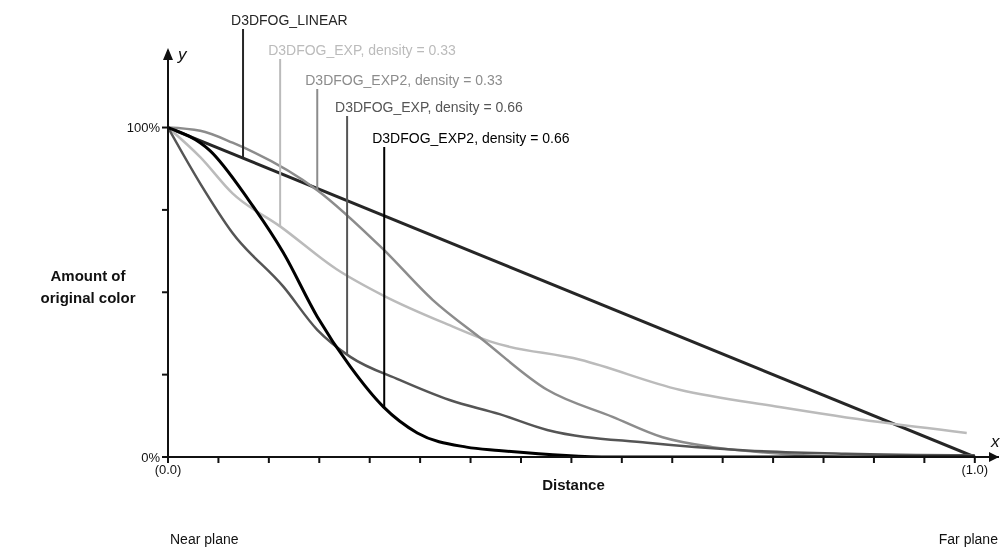 This screenshot has height=553, width=1004. I want to click on x-tick-label: (1.0), so click(975, 470).